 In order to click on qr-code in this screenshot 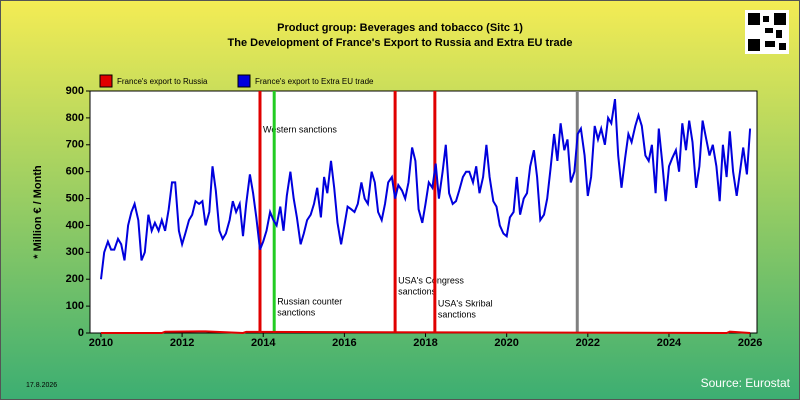, I will do `click(767, 32)`.